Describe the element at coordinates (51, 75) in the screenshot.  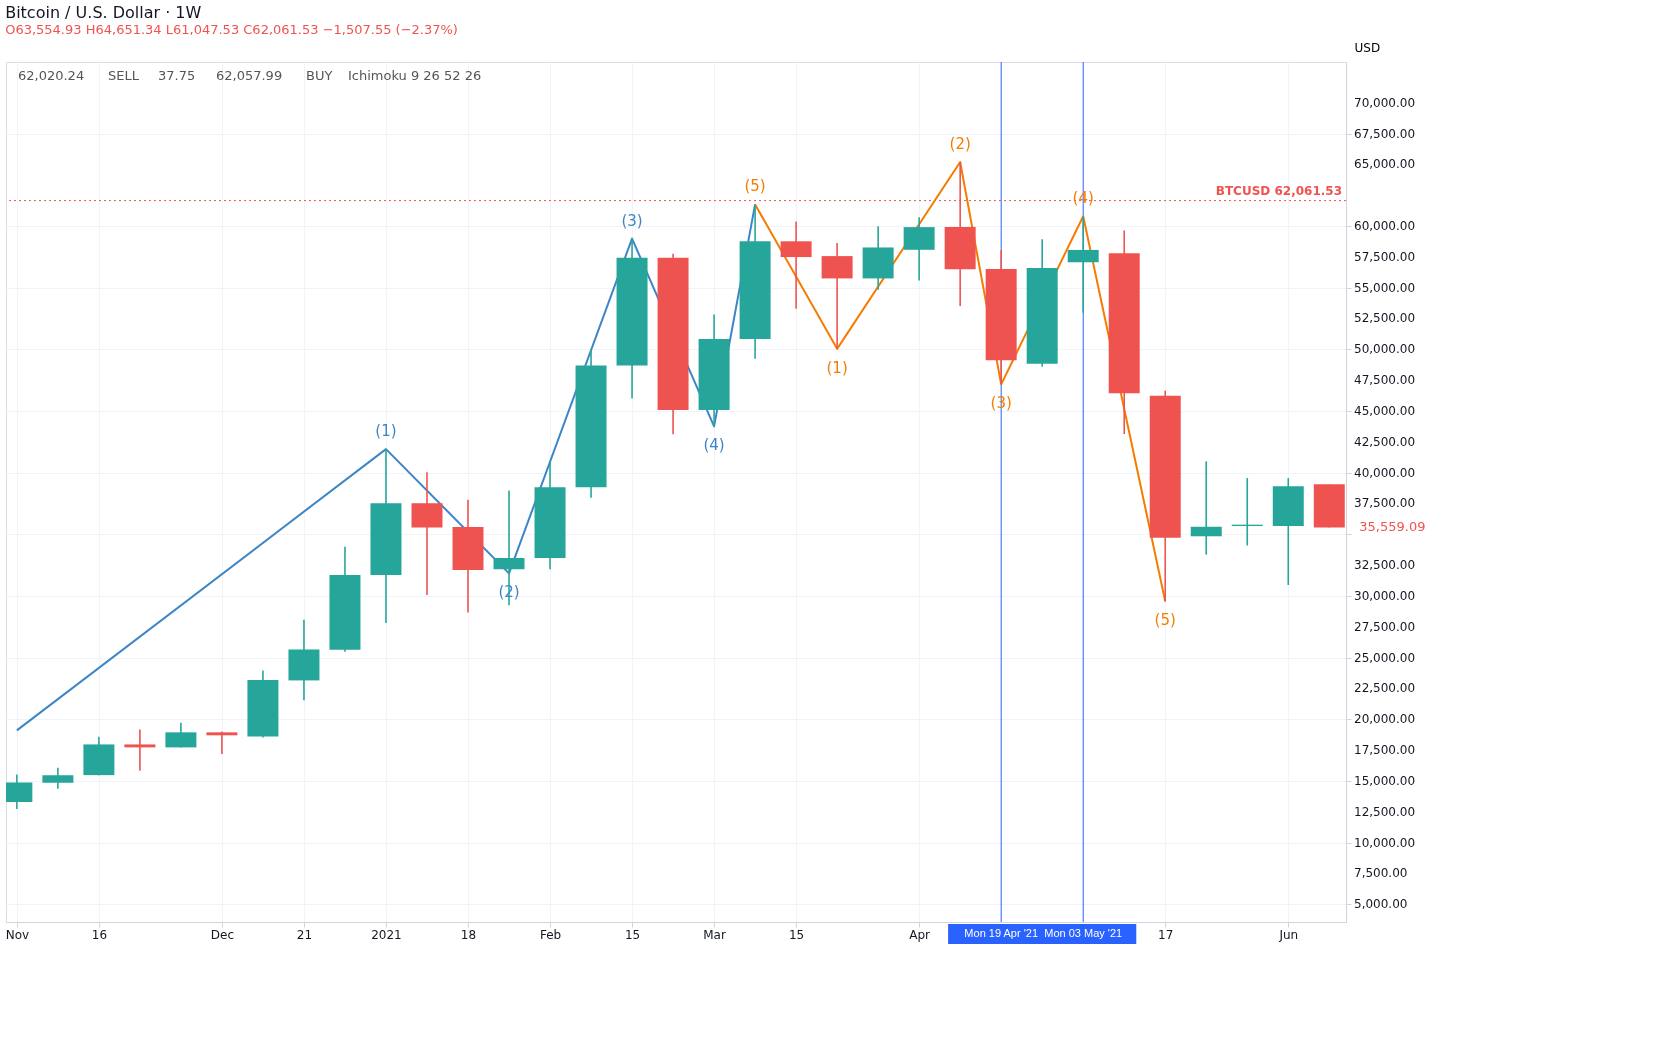
I see `annotation: 62,020.24` at that location.